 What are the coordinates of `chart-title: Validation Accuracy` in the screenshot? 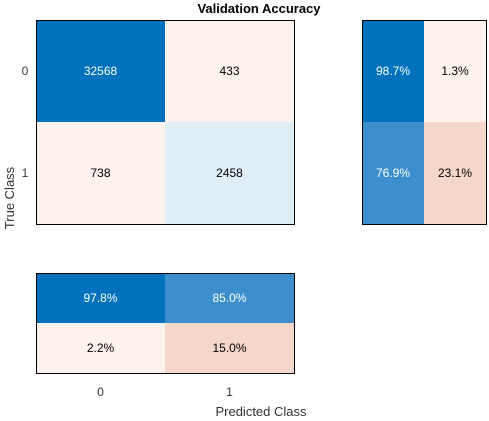 It's located at (259, 8).